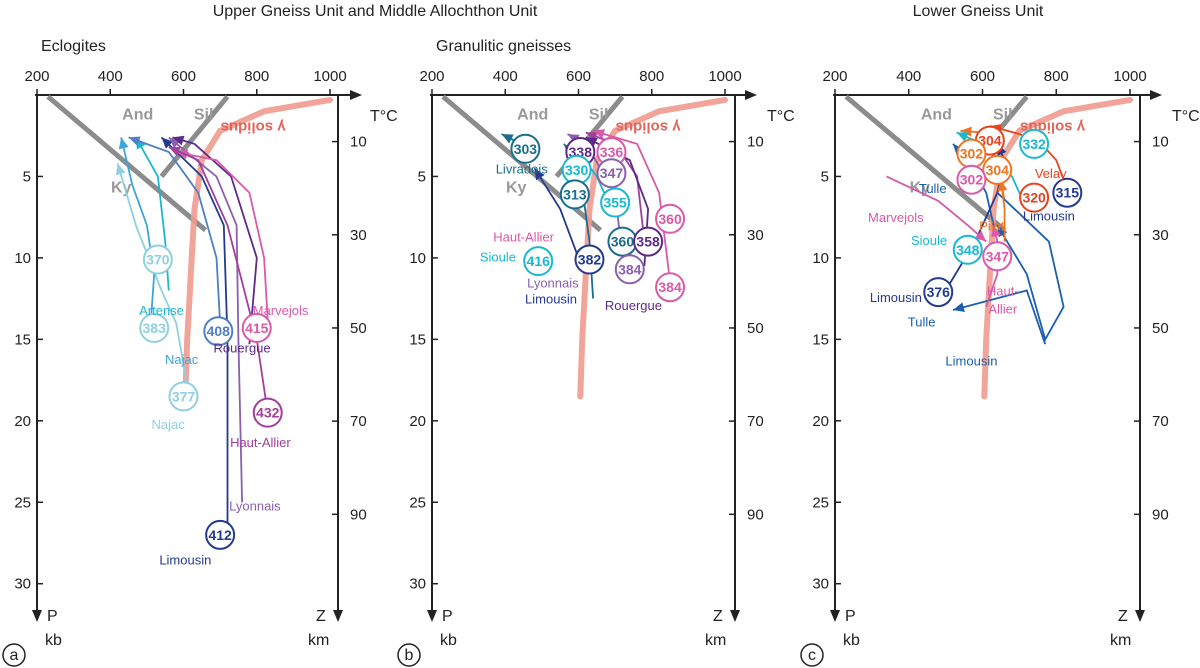  What do you see at coordinates (253, 126) in the screenshot?
I see `solidus-label: γ solidus` at bounding box center [253, 126].